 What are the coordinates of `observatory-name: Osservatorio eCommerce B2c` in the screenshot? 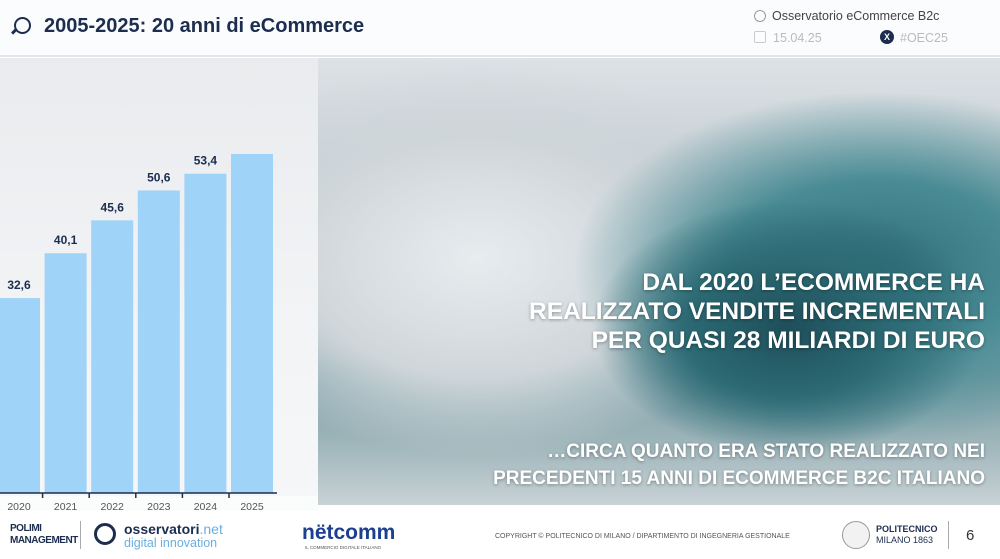 It's located at (856, 16).